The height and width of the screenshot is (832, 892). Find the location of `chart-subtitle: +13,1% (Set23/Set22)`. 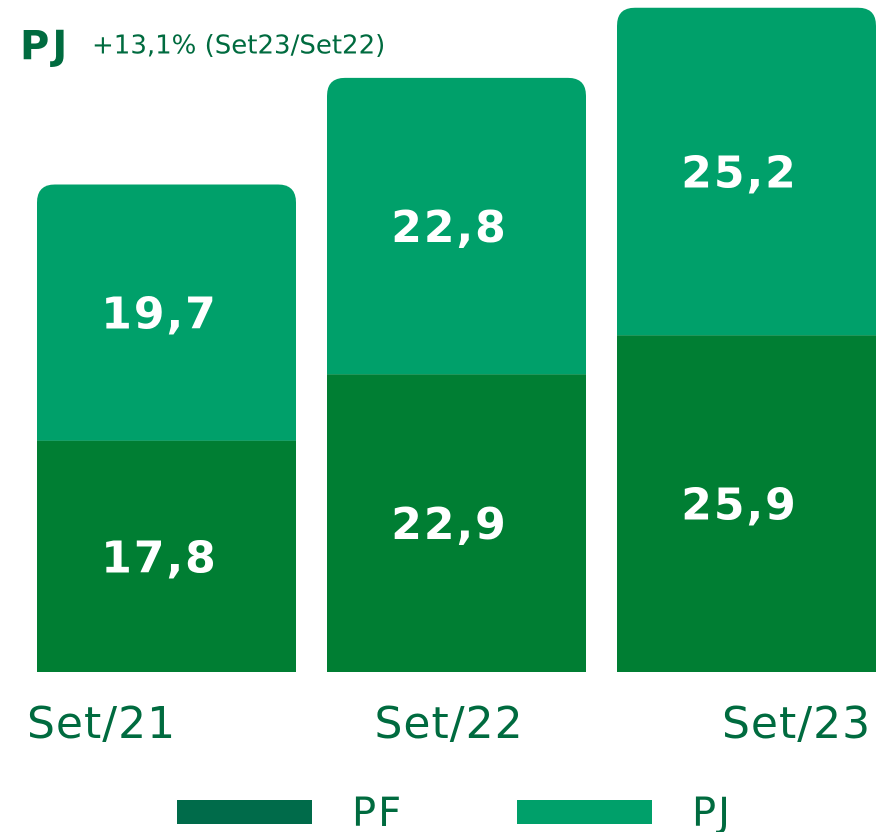

chart-subtitle: +13,1% (Set23/Set22) is located at coordinates (238, 46).